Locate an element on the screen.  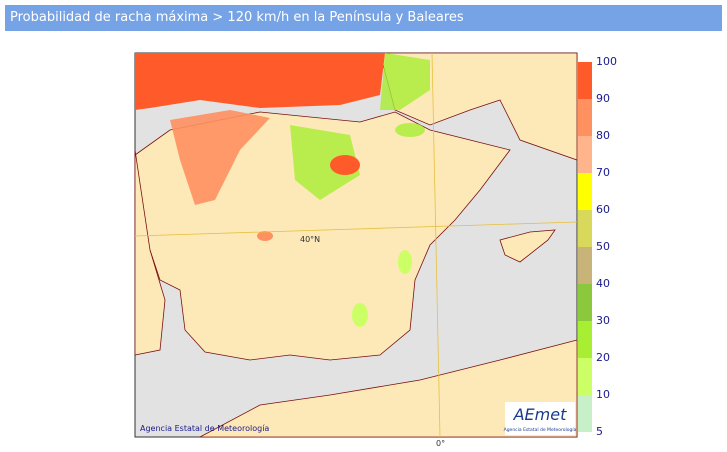
high-prob-area is located at coordinates (260, 81).